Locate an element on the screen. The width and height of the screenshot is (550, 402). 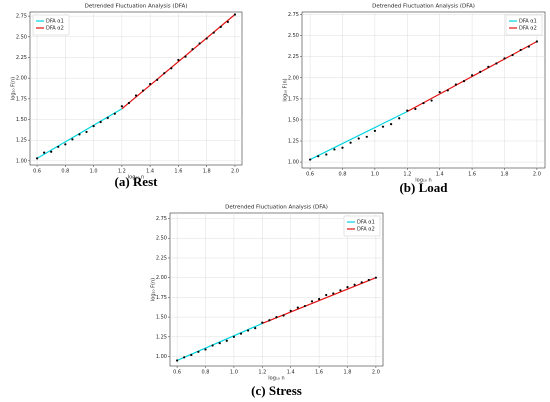
y-tick-label: 1.00 is located at coordinates (293, 163).